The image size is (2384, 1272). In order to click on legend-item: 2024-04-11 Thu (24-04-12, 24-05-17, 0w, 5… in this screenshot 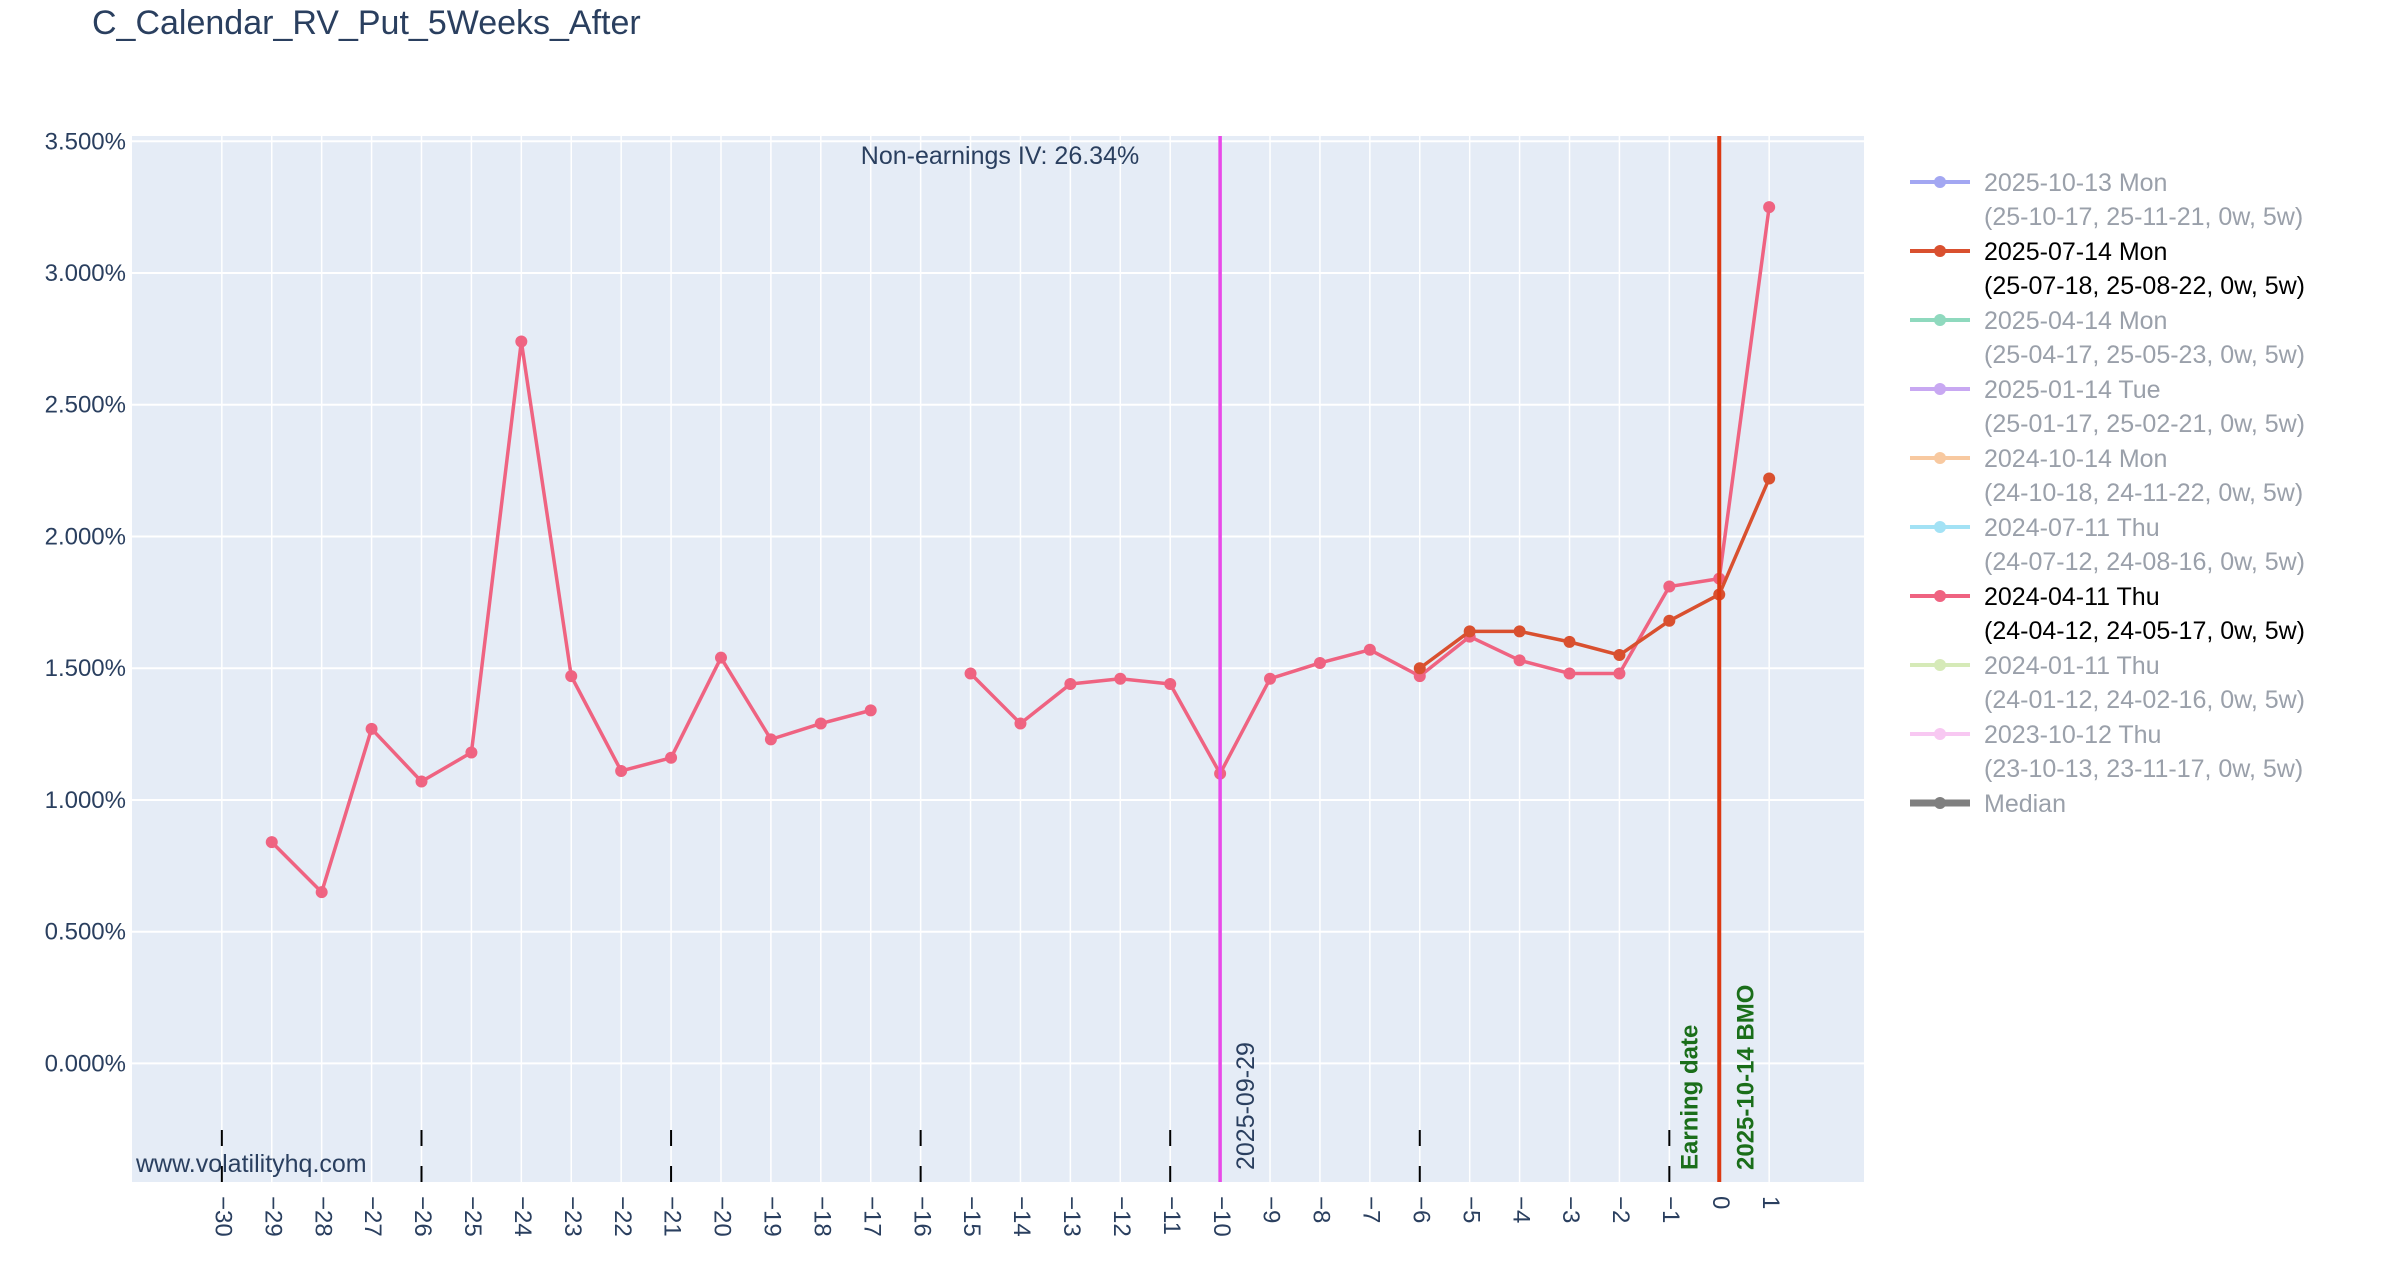, I will do `click(2107, 614)`.